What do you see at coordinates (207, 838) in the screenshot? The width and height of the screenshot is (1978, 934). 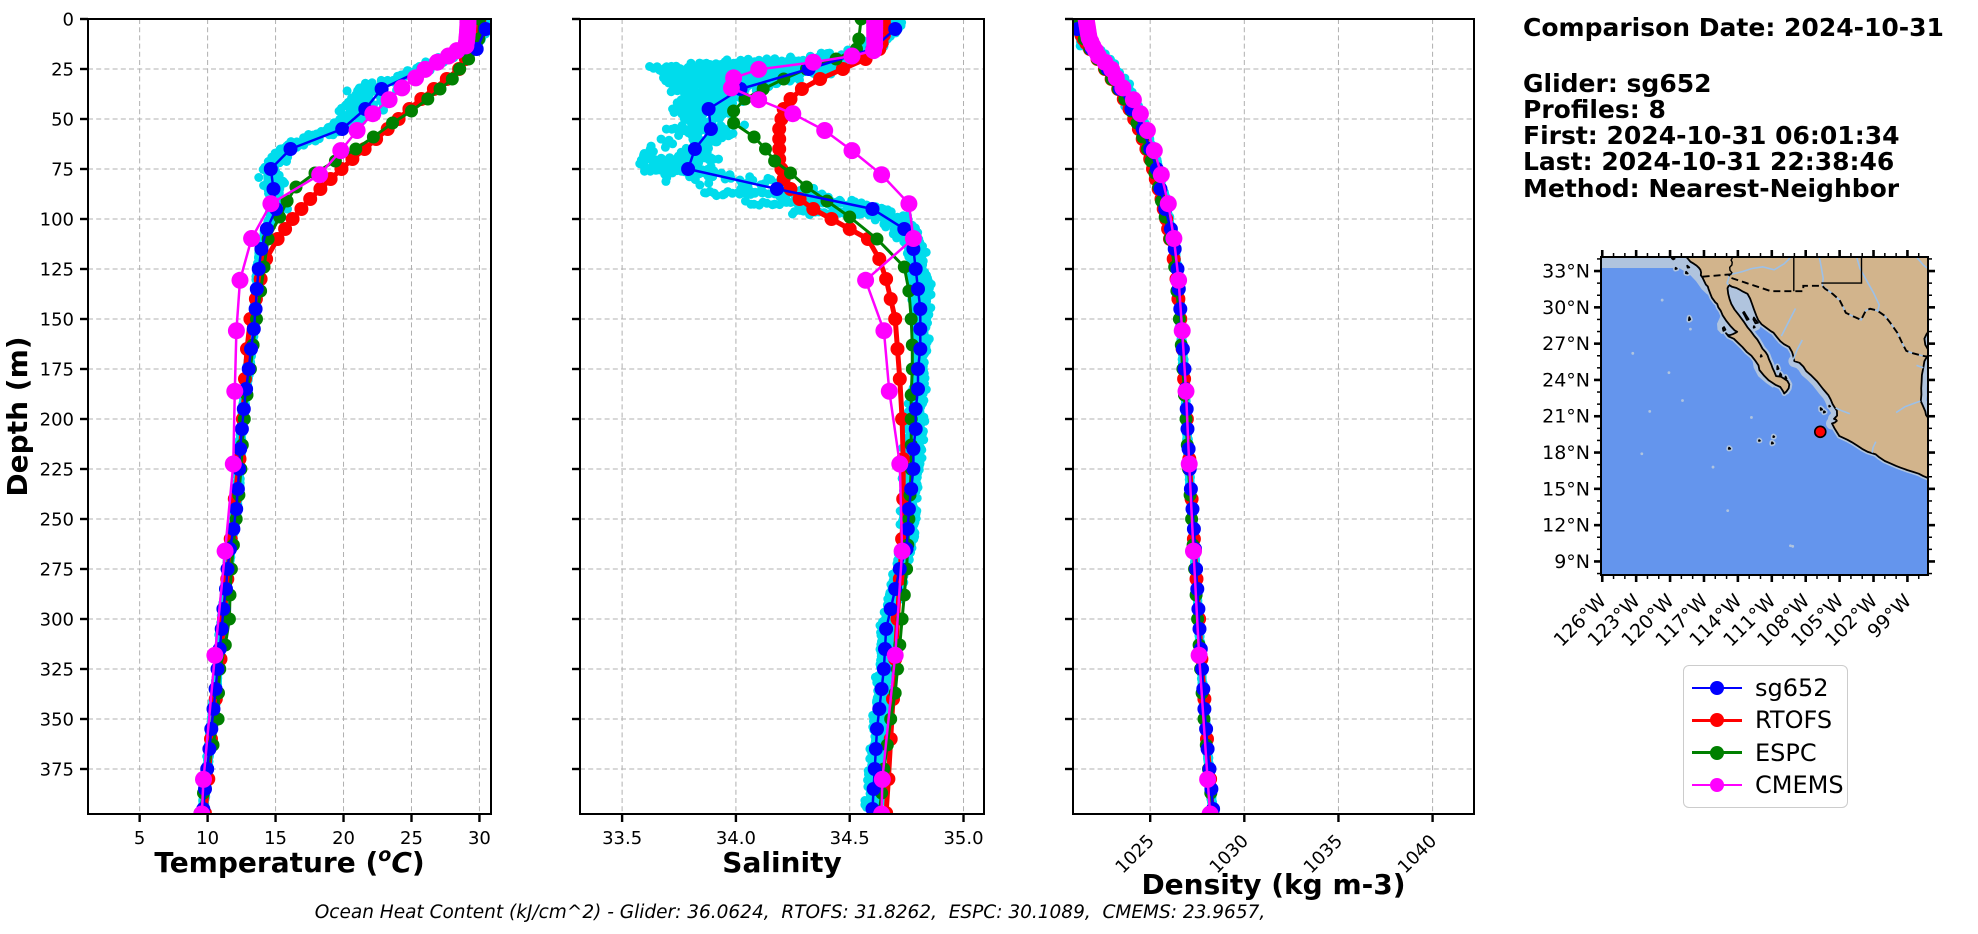 I see `temperature-x-tick-label: 10` at bounding box center [207, 838].